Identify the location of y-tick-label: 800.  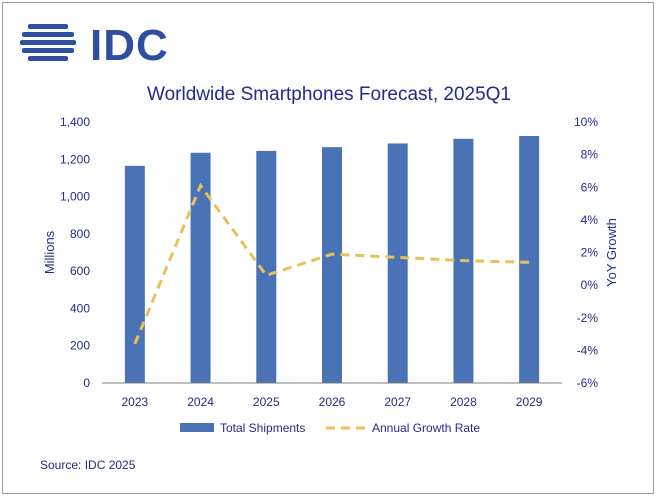
(80, 234).